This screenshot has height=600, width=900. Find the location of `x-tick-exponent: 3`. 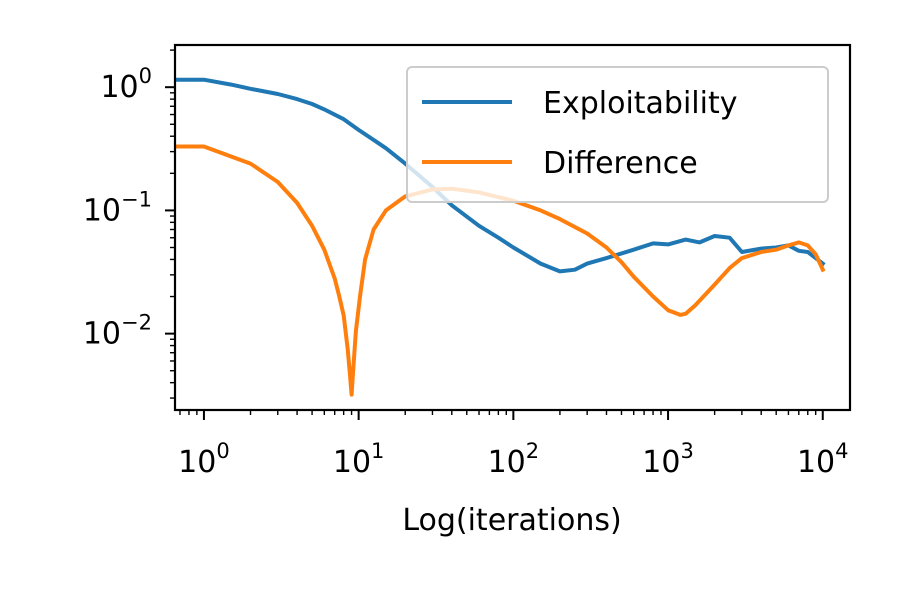

x-tick-exponent: 3 is located at coordinates (686, 451).